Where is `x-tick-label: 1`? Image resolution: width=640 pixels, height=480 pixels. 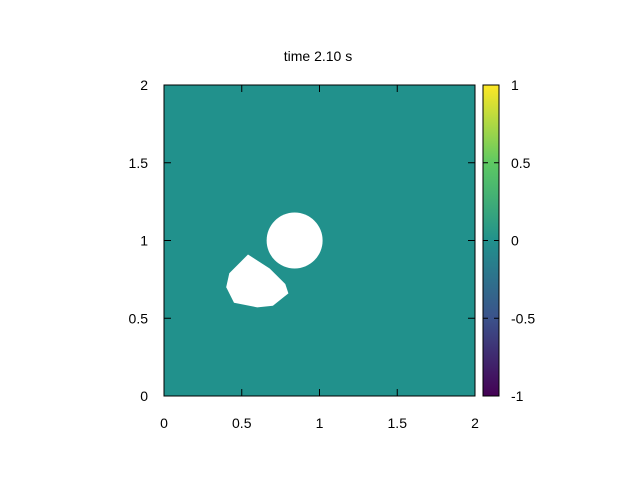
x-tick-label: 1 is located at coordinates (320, 423).